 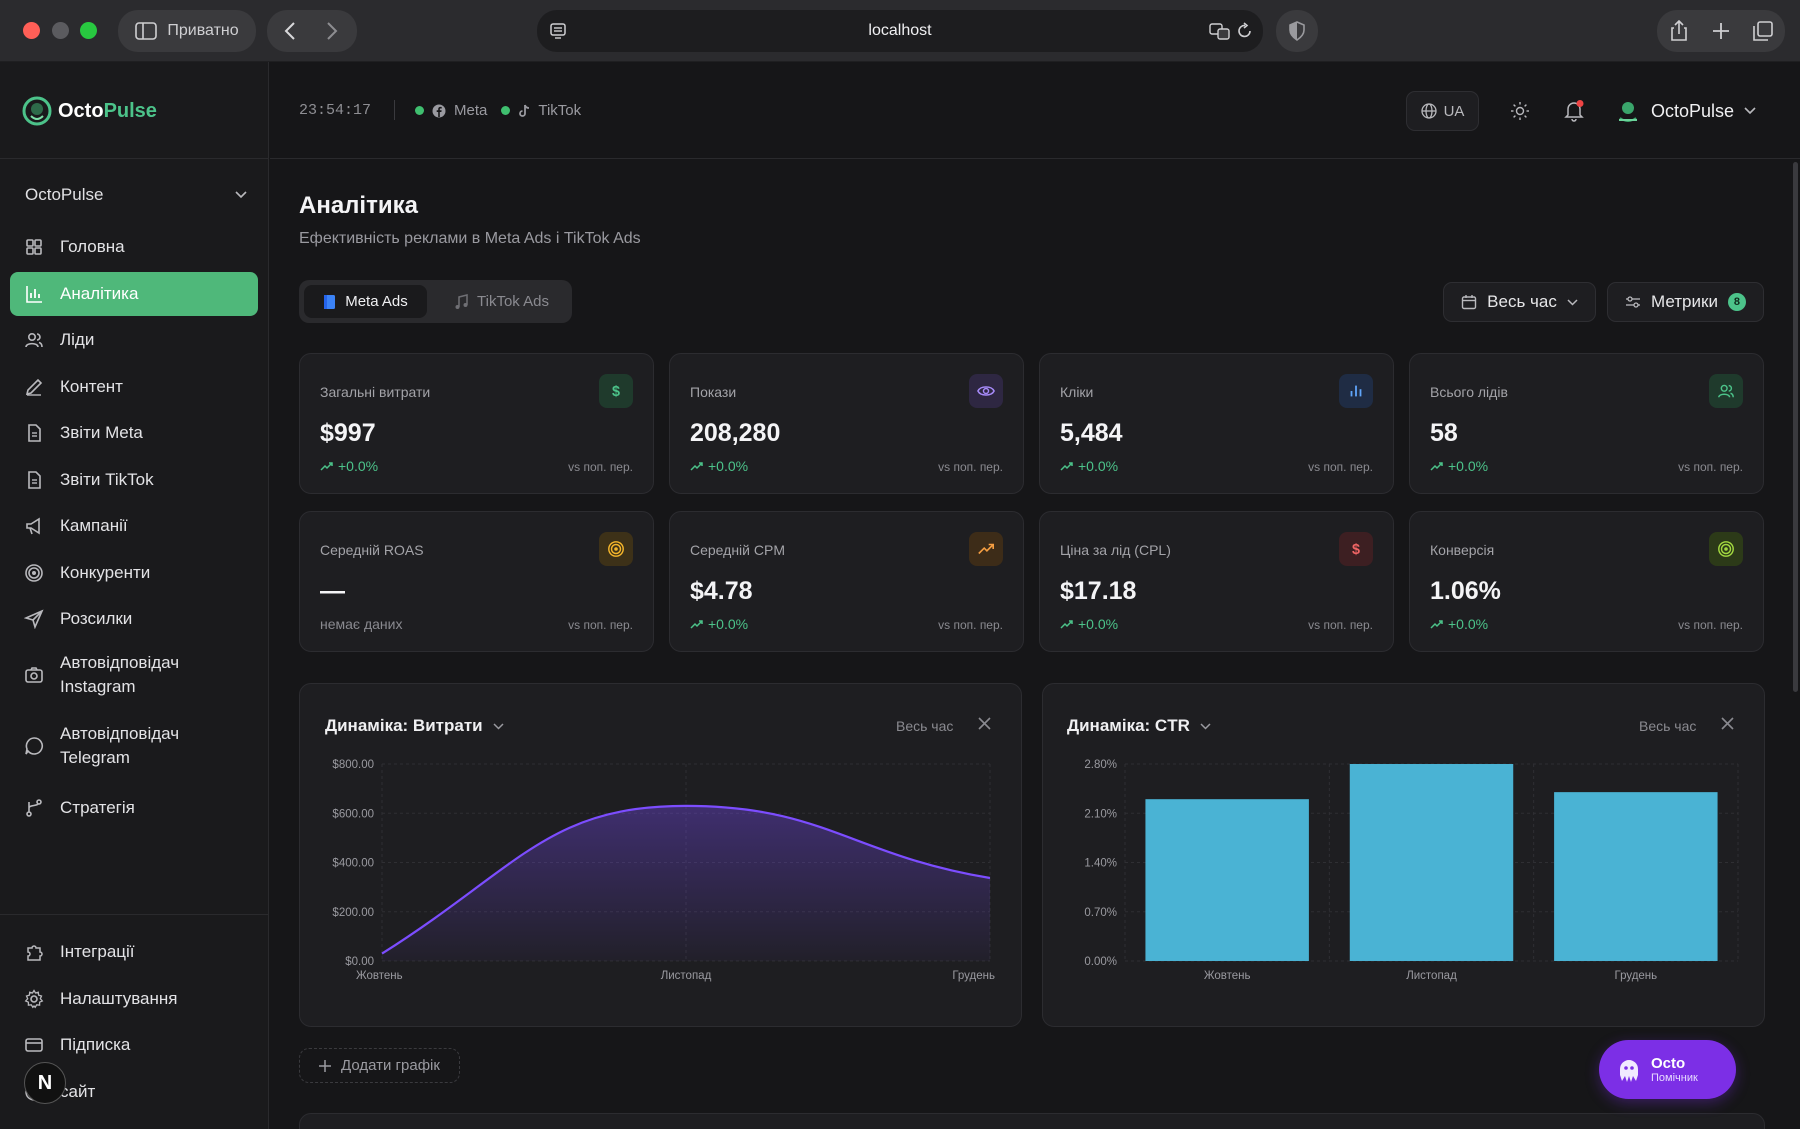 What do you see at coordinates (737, 550) in the screenshot?
I see `kpi-label: Середній CPM` at bounding box center [737, 550].